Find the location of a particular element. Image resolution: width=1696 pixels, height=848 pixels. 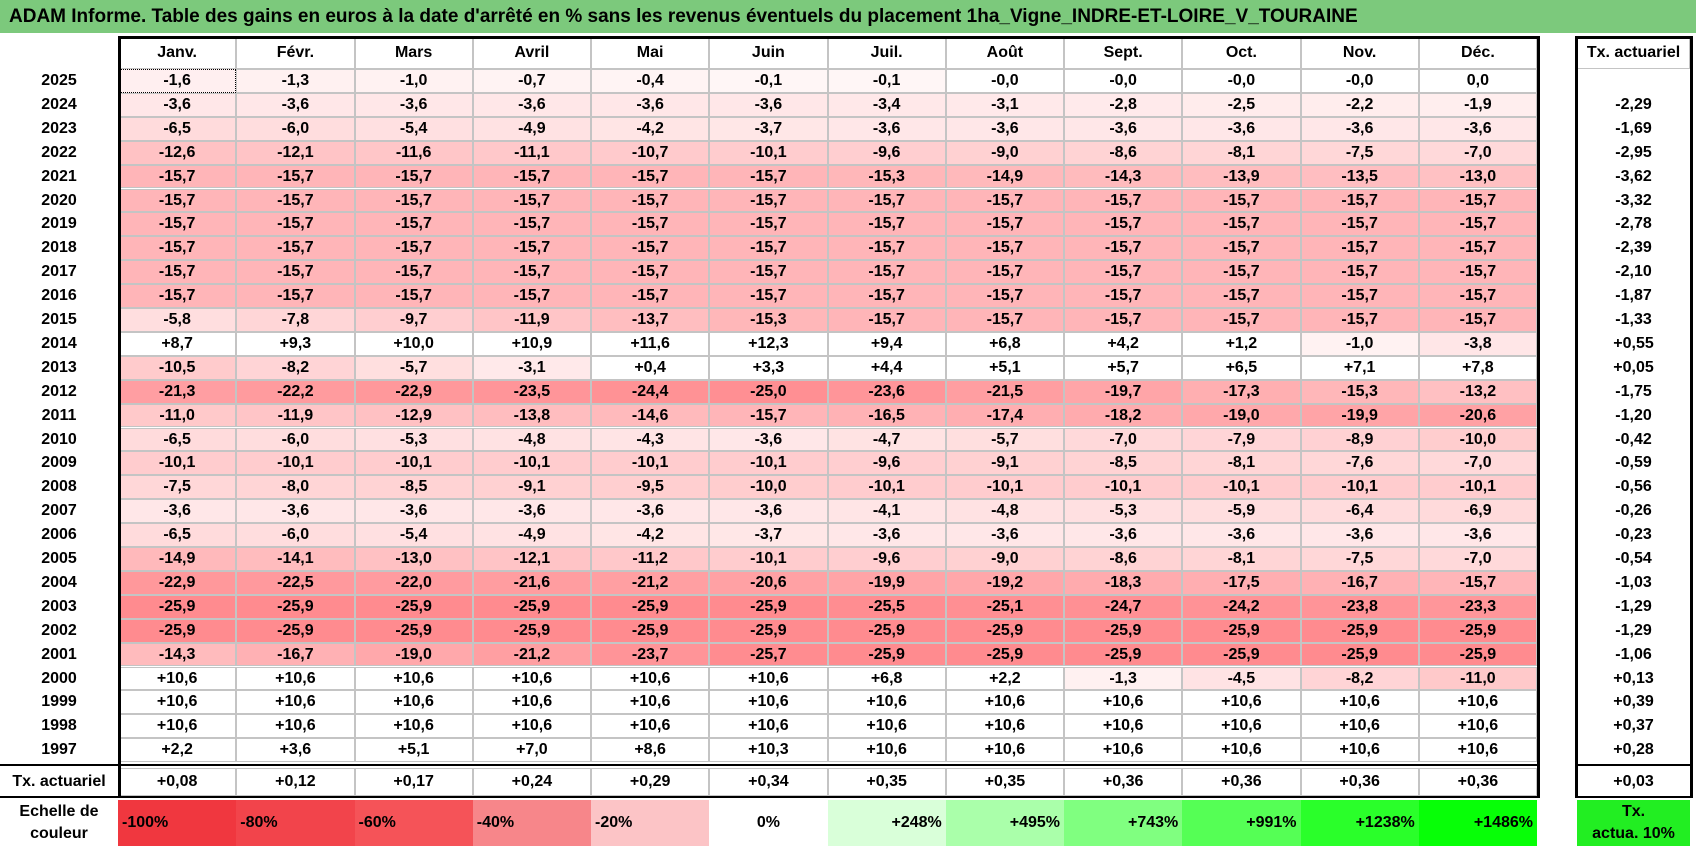

table-cell: -16,7 is located at coordinates (1359, 582).